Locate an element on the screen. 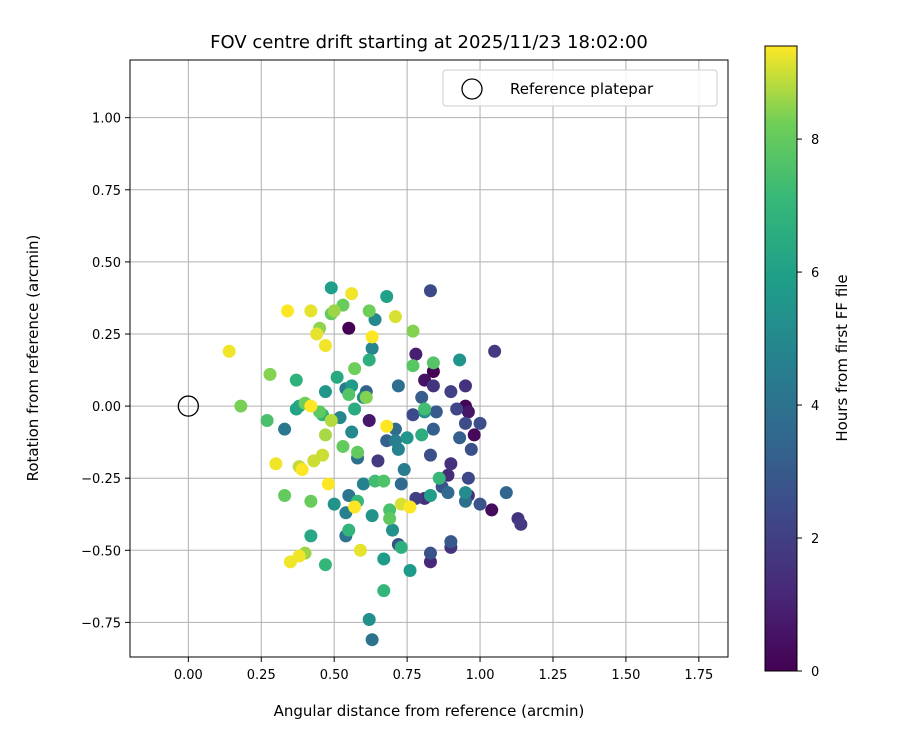  y-tick-label: −0.75 is located at coordinates (101, 623).